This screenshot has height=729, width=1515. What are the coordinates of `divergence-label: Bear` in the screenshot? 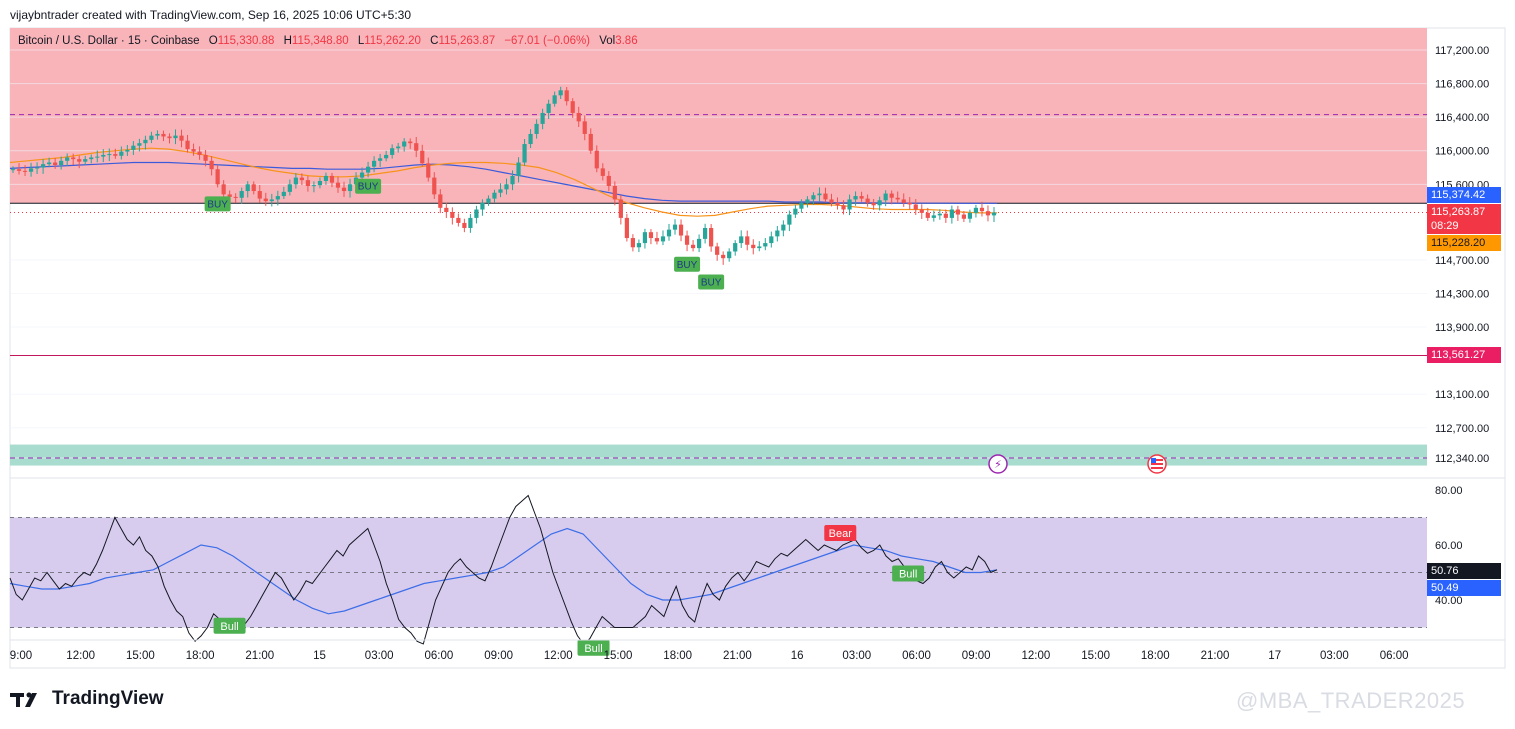 It's located at (841, 534).